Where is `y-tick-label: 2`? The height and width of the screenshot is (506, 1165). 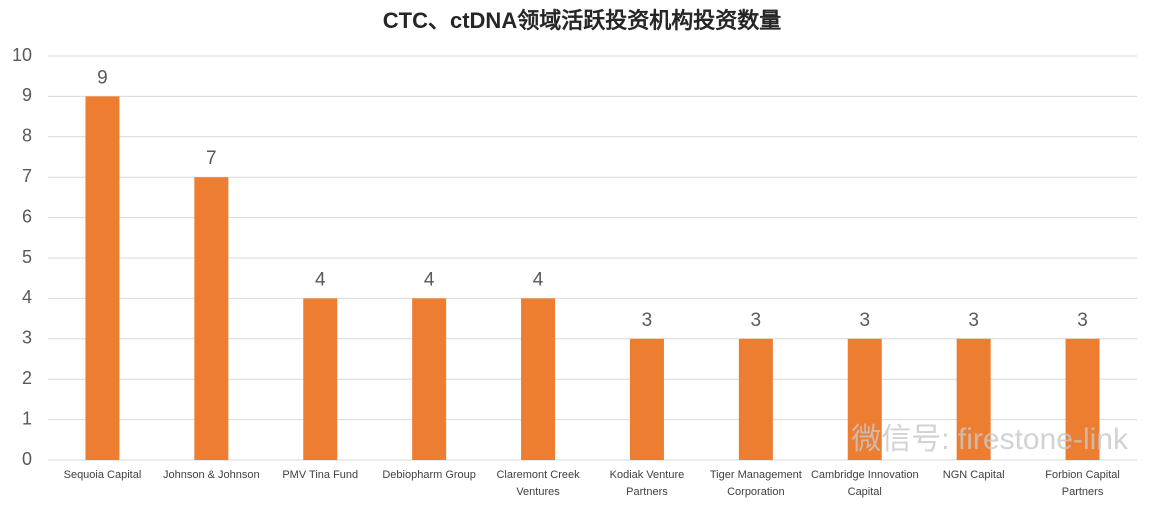
y-tick-label: 2 is located at coordinates (27, 378).